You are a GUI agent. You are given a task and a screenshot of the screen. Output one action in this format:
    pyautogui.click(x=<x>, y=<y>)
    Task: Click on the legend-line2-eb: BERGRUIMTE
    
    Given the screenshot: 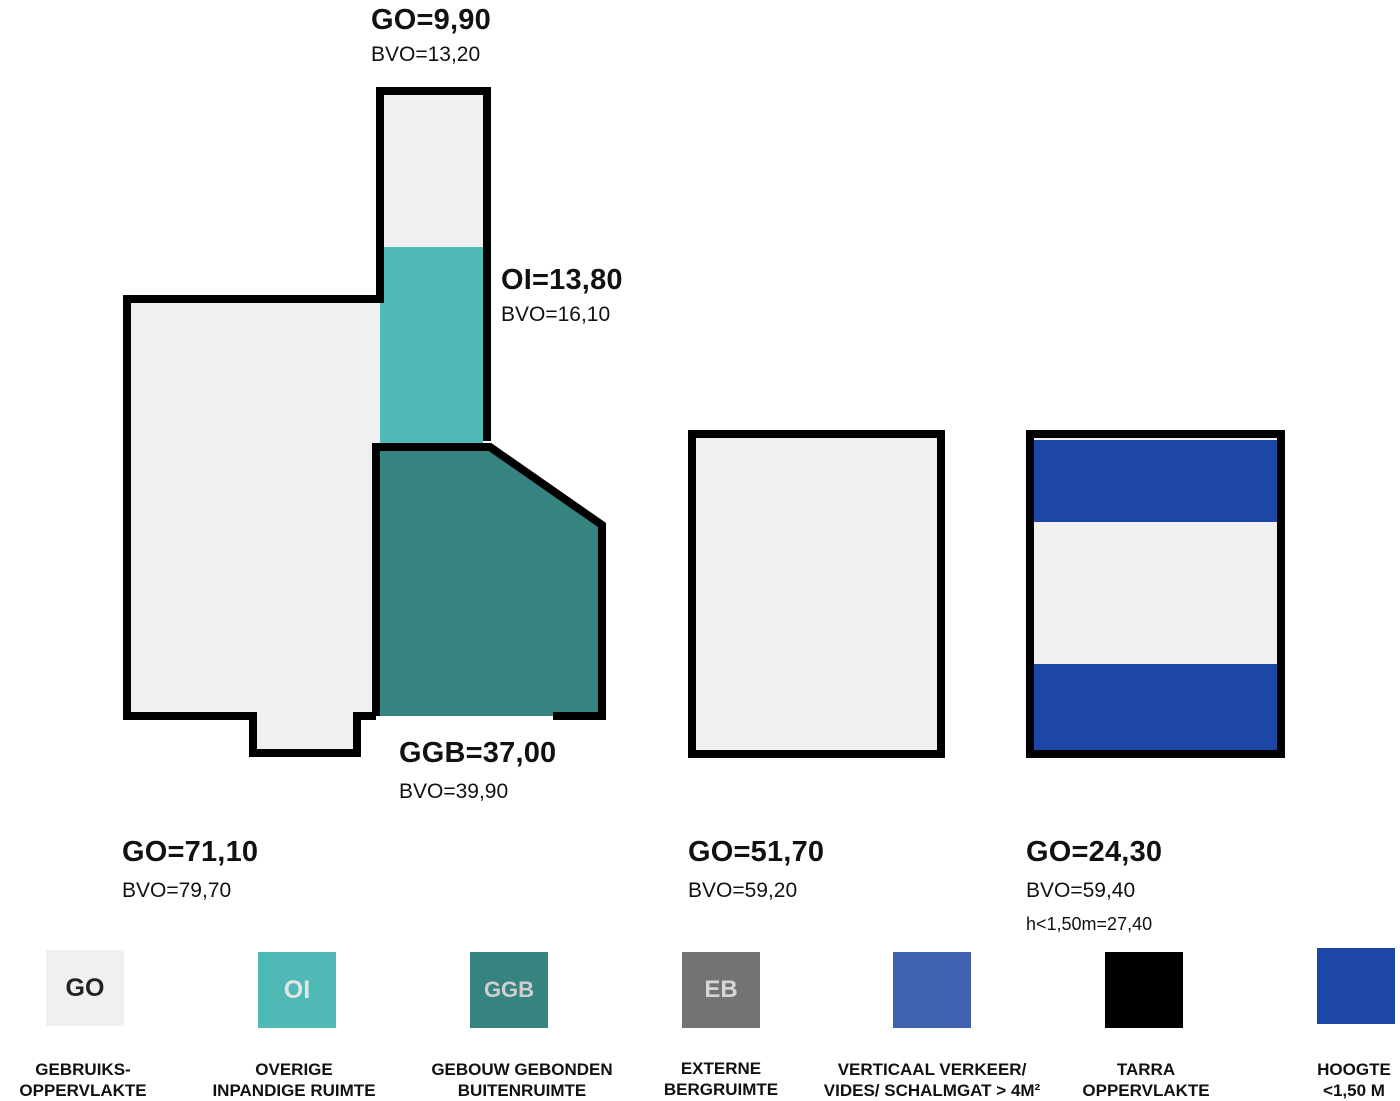 What is the action you would take?
    pyautogui.click(x=721, y=1089)
    